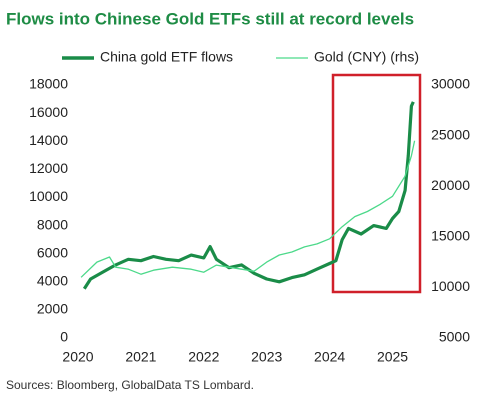 This screenshot has width=500, height=403. What do you see at coordinates (450, 185) in the screenshot?
I see `y2-tick-label: 20000` at bounding box center [450, 185].